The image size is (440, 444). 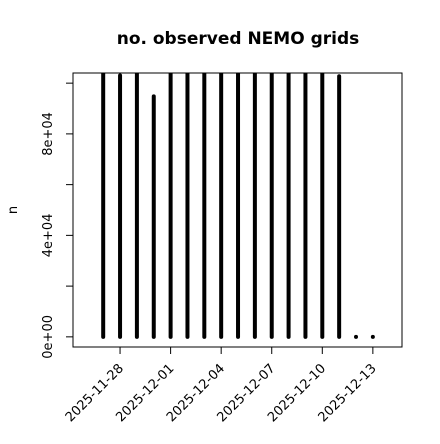 I want to click on y-tick-label: 8e+04, so click(x=48, y=134).